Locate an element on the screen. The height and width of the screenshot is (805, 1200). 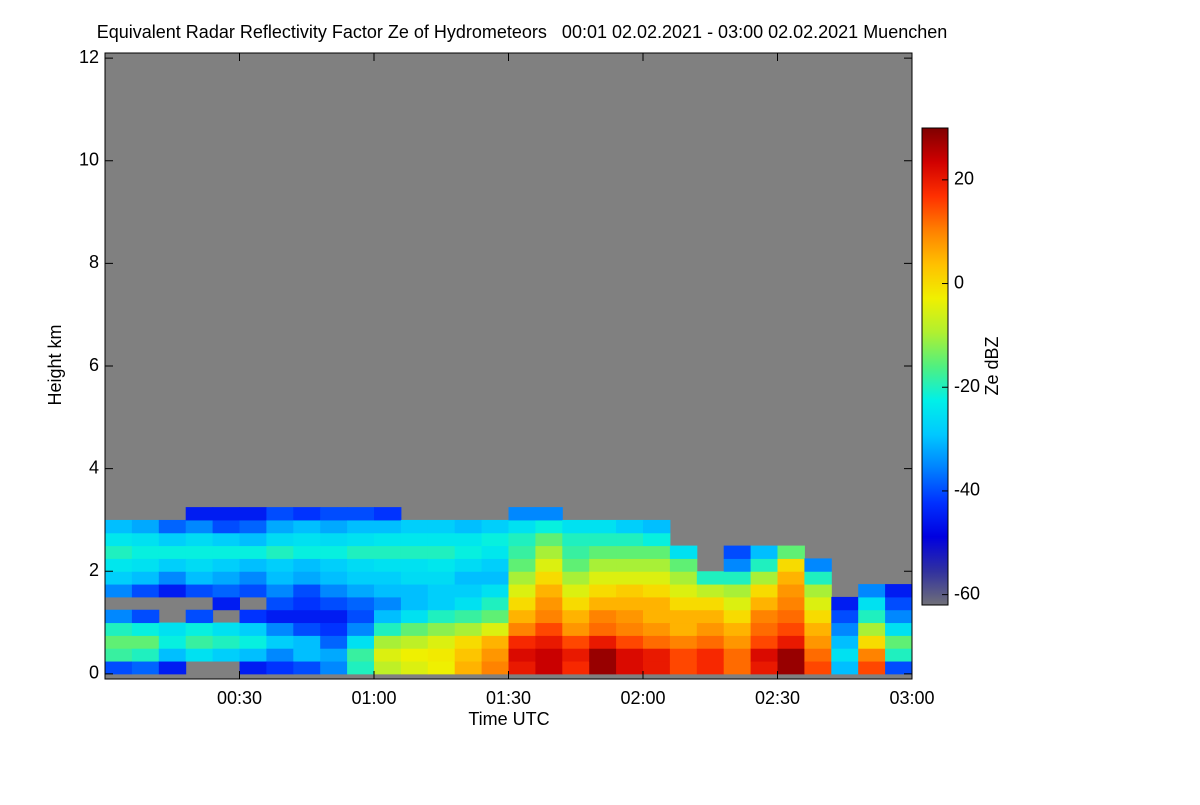
x-tick-label: 01:30 is located at coordinates (508, 698).